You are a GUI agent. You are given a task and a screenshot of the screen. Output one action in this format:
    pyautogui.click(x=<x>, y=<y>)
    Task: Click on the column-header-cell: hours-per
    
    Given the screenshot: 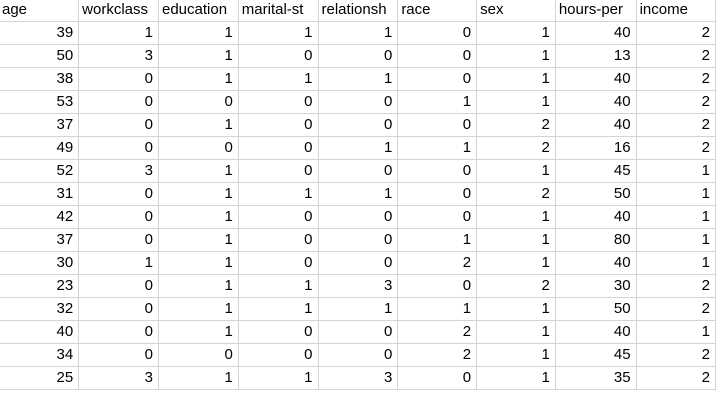 What is the action you would take?
    pyautogui.click(x=596, y=11)
    